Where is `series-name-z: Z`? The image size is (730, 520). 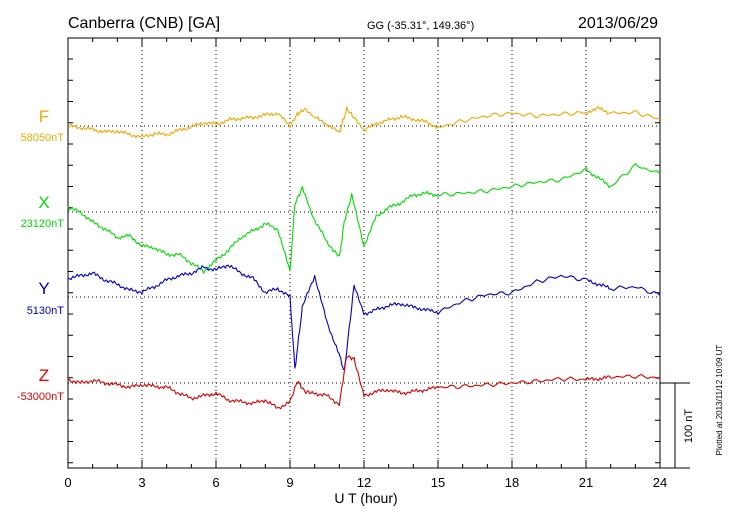 series-name-z: Z is located at coordinates (44, 375).